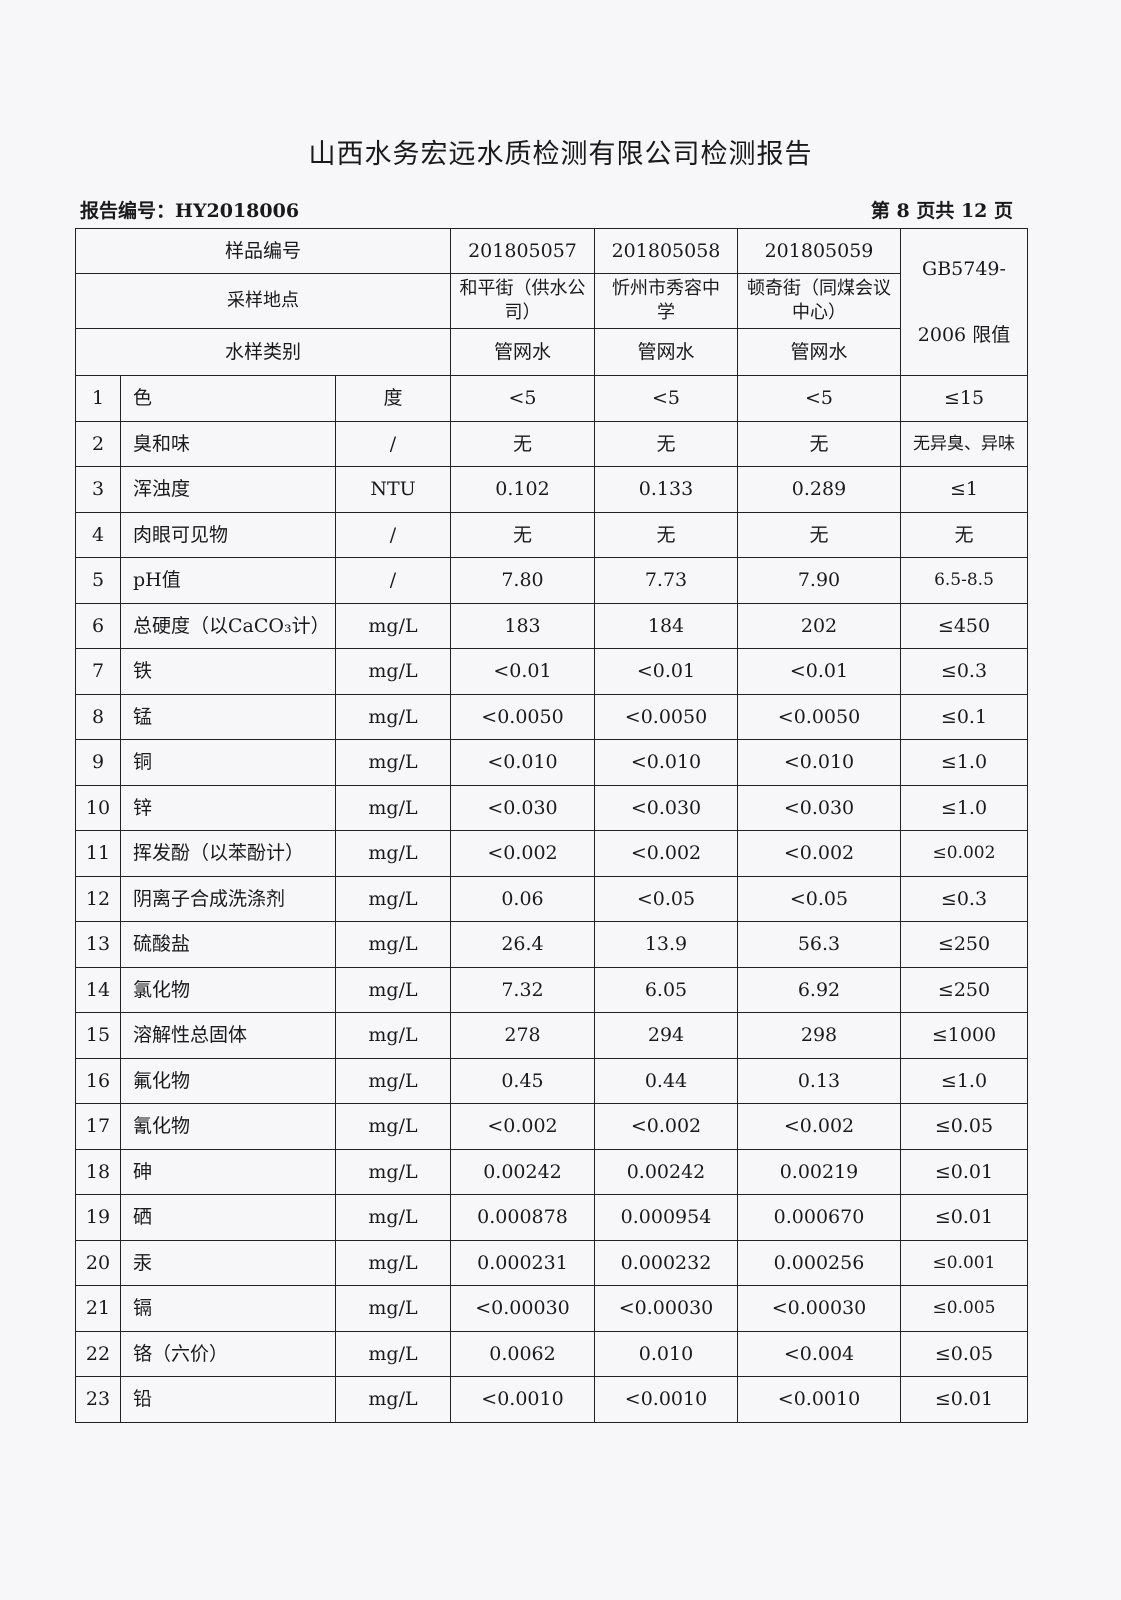  What do you see at coordinates (819, 853) in the screenshot?
I see `sample-3-value: <0.002` at bounding box center [819, 853].